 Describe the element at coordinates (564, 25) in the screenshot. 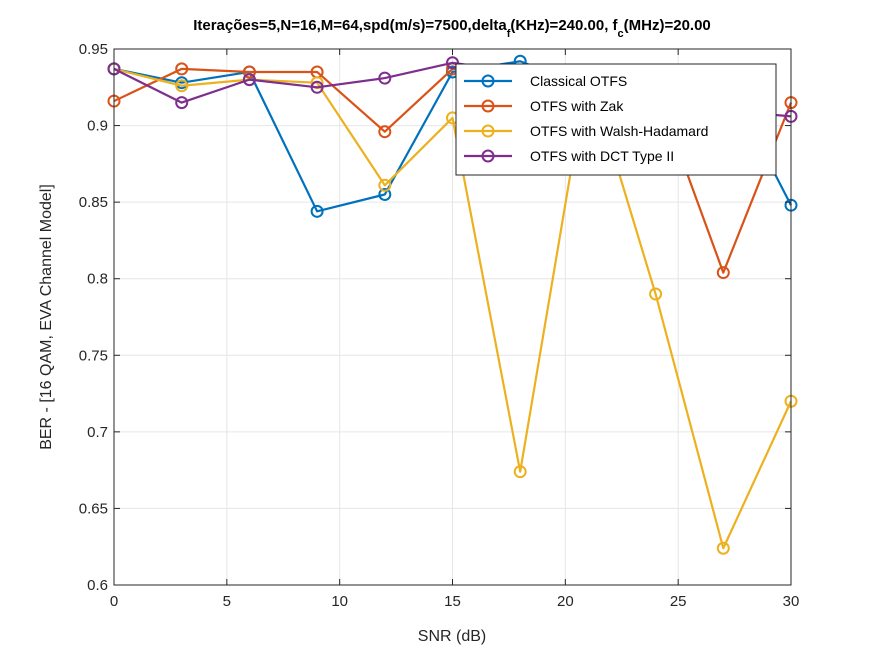

I see `title-mid: (KHz)=240.00, f` at that location.